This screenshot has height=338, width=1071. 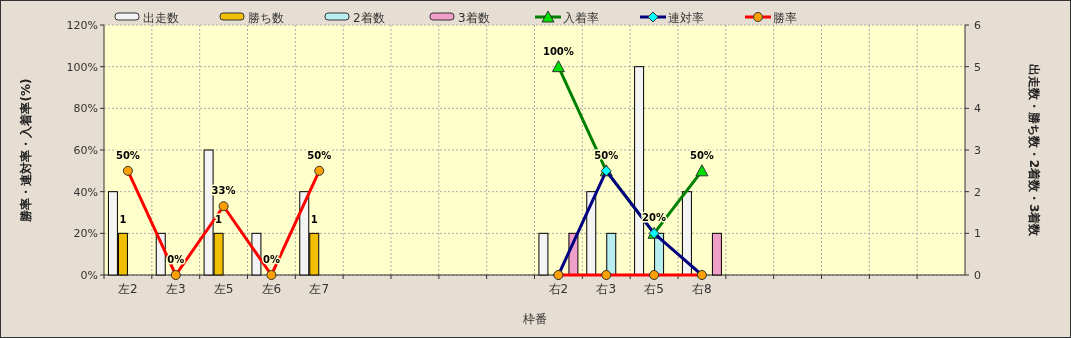 What do you see at coordinates (128, 289) in the screenshot?
I see `x-tick-label: 左2` at bounding box center [128, 289].